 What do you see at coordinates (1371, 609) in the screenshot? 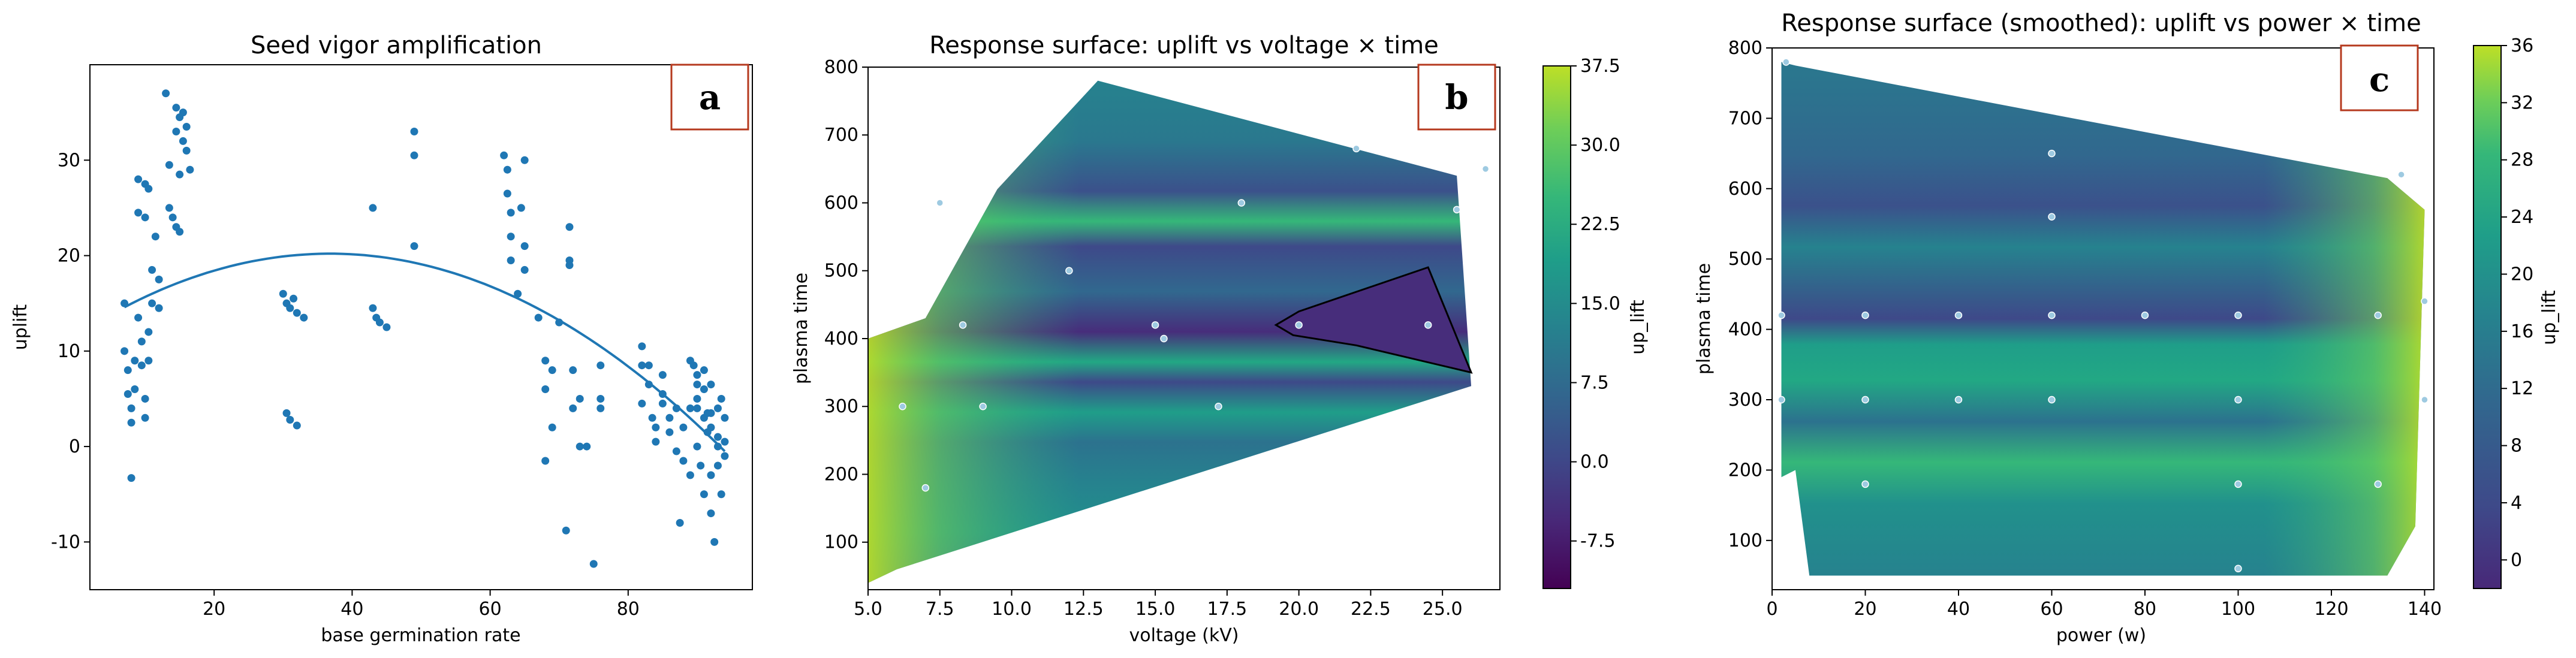
I see `panel-b-x-tick-label: 22.5` at bounding box center [1371, 609].